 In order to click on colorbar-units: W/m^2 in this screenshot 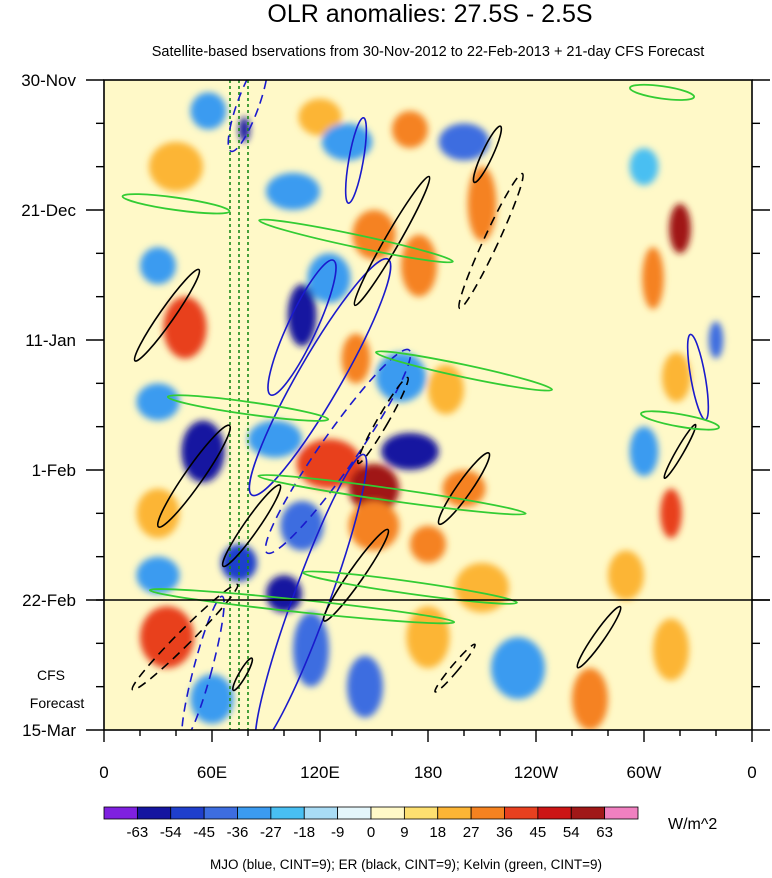, I will do `click(692, 824)`.